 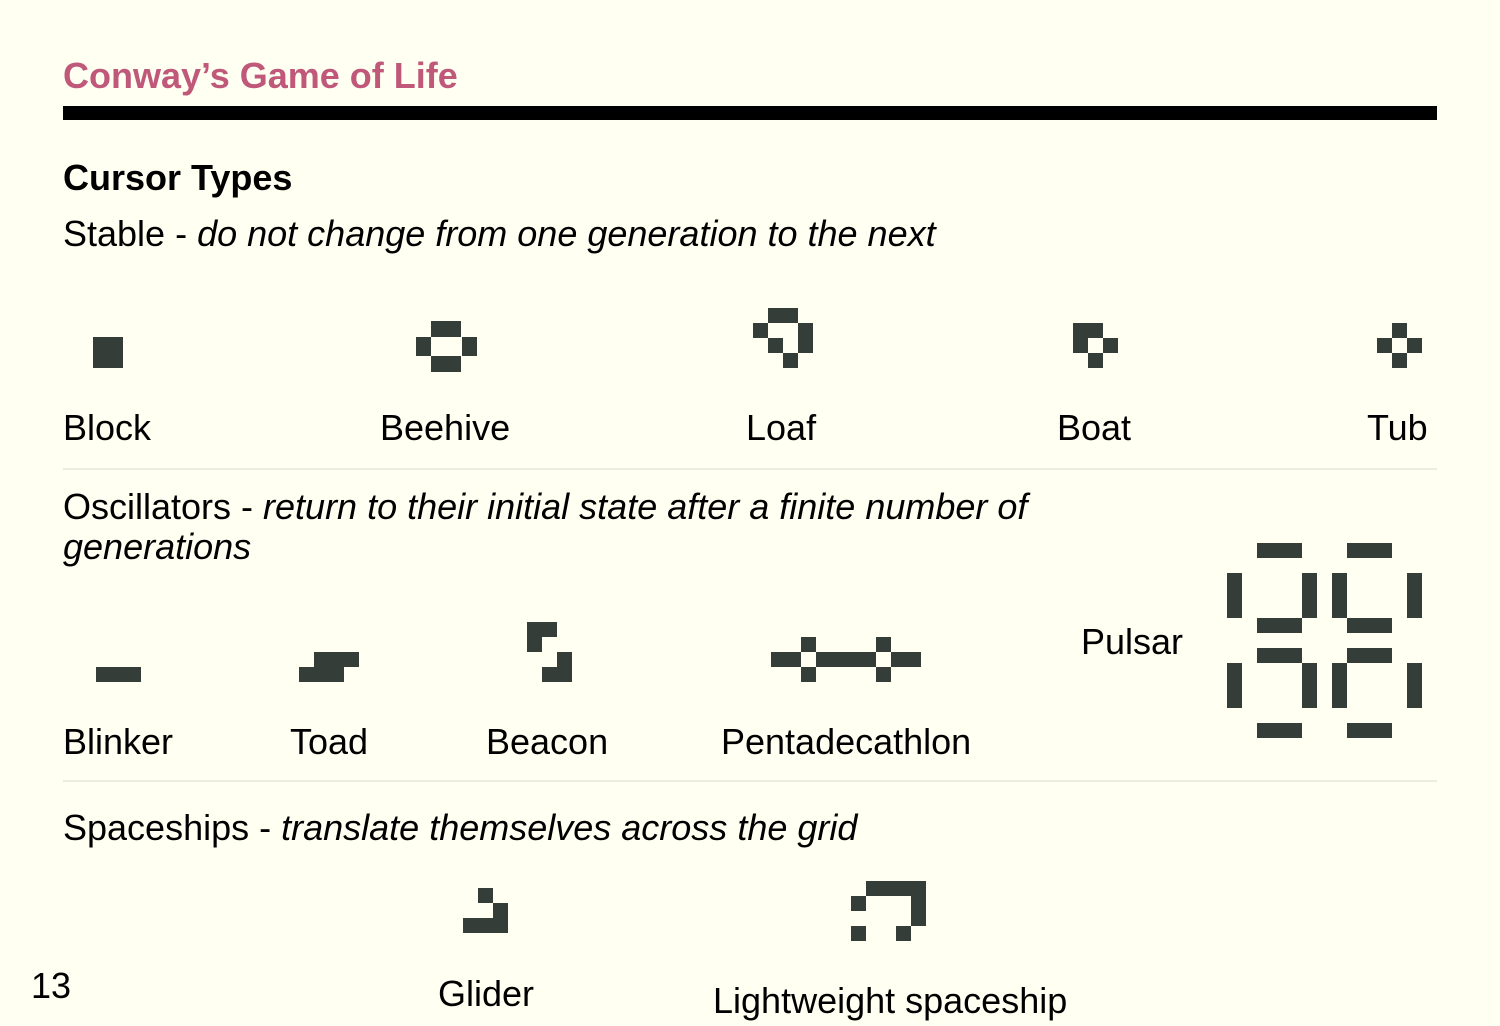 What do you see at coordinates (1094, 427) in the screenshot?
I see `boat-label: Boat` at bounding box center [1094, 427].